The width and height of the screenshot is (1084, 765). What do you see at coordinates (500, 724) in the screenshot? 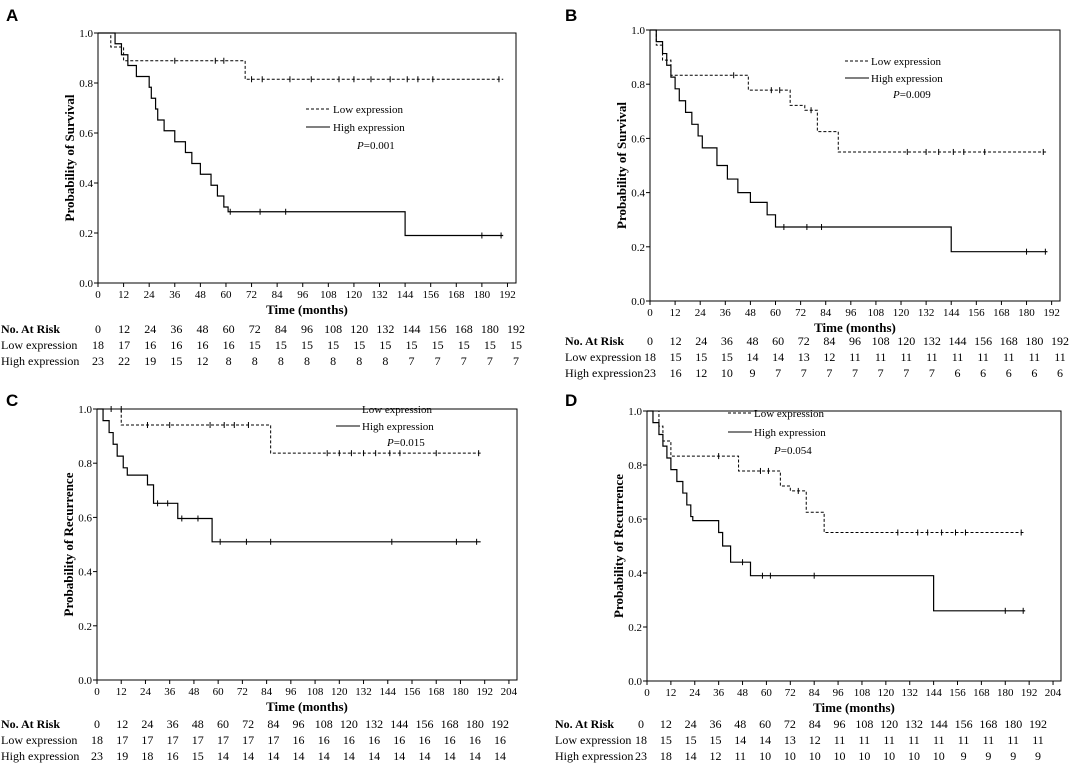
I see `risk-time-label: 192` at bounding box center [500, 724].